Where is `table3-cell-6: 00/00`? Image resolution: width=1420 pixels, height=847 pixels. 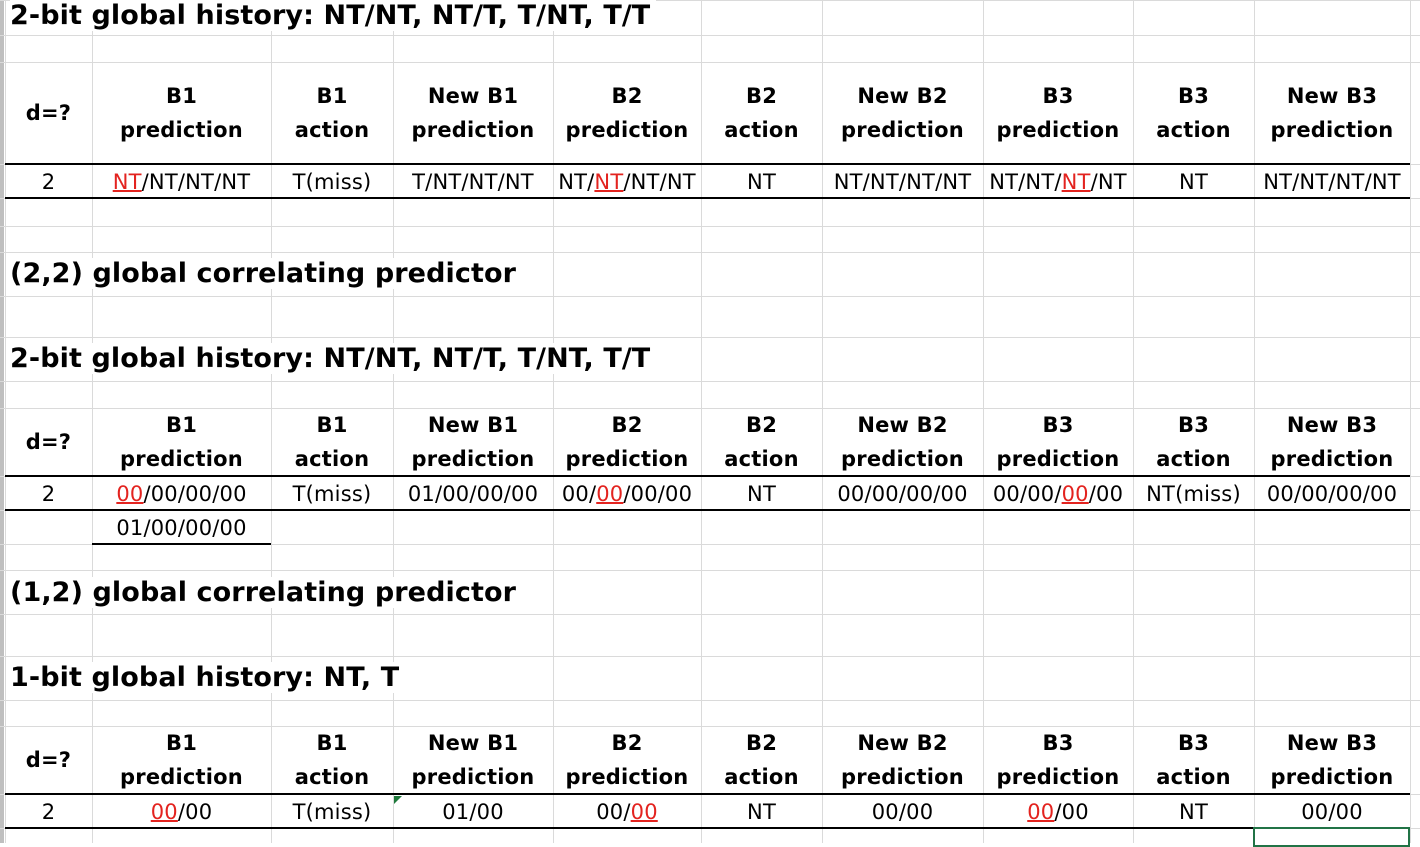 table3-cell-6: 00/00 is located at coordinates (1058, 812).